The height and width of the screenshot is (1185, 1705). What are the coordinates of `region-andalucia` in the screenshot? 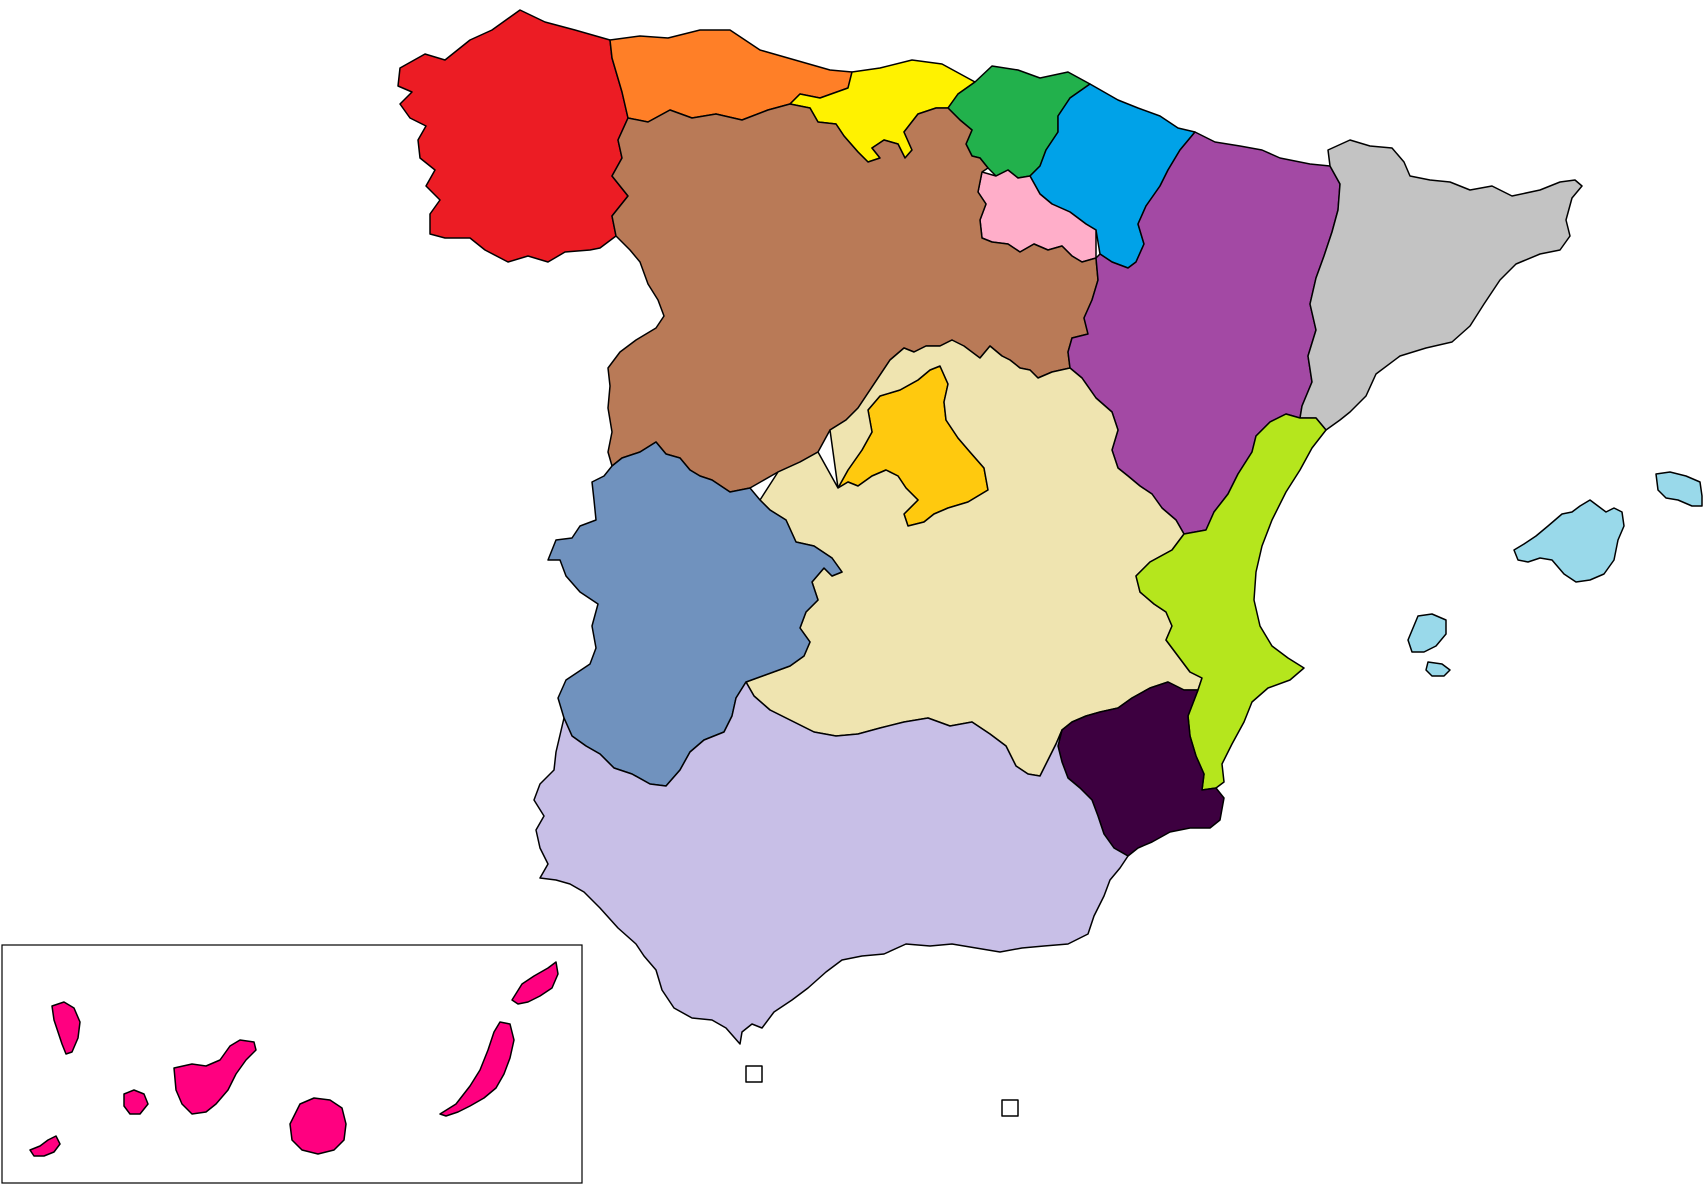 It's located at (831, 863).